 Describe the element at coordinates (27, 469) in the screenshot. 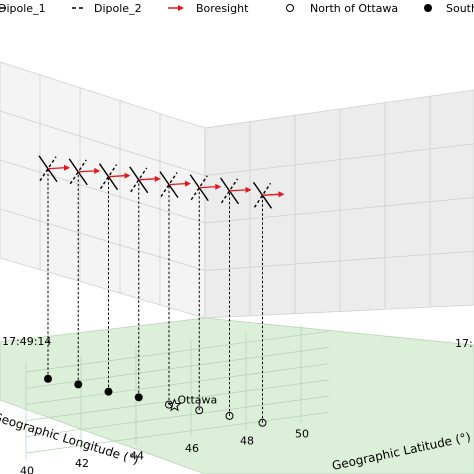

I see `y-tick-label: 40` at that location.